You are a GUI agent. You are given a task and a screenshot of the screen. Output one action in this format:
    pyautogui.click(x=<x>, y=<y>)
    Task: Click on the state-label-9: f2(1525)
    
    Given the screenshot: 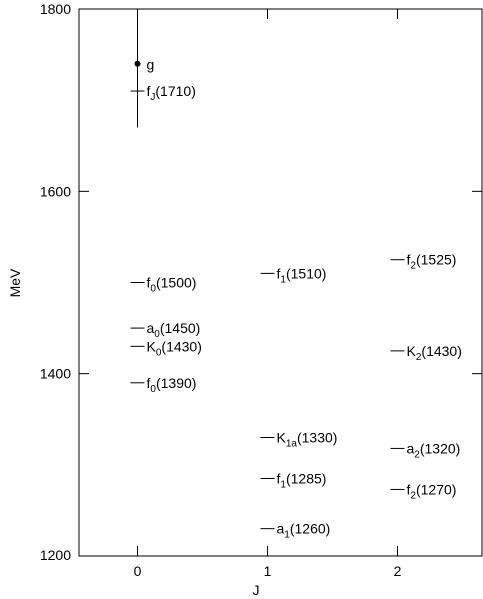 What is the action you would take?
    pyautogui.click(x=432, y=262)
    